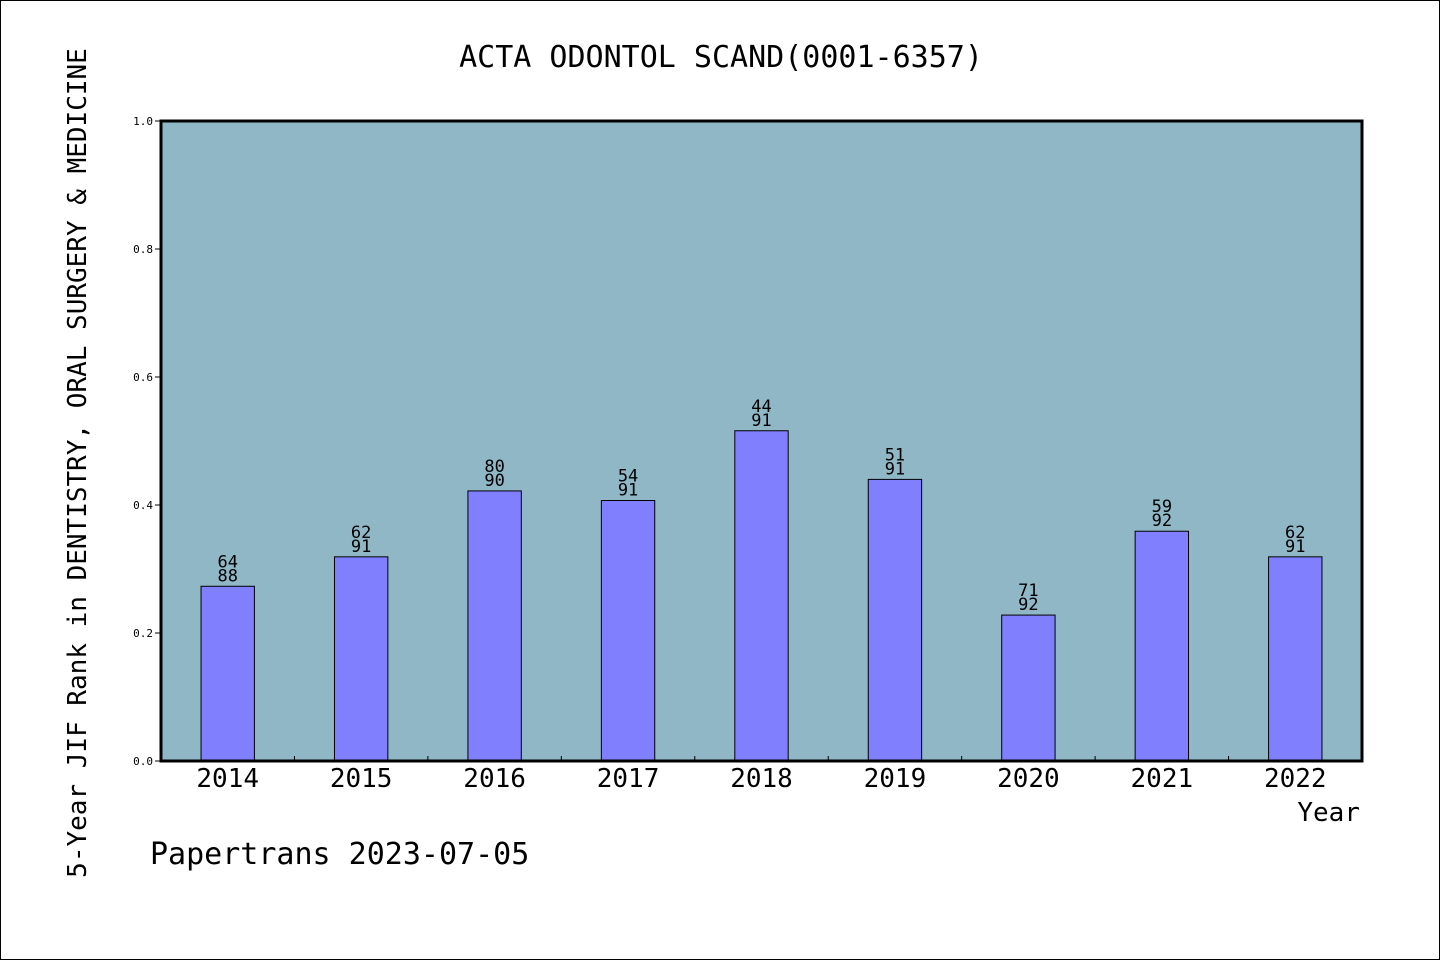 This screenshot has height=963, width=1440. I want to click on bar-2022, so click(1295, 659).